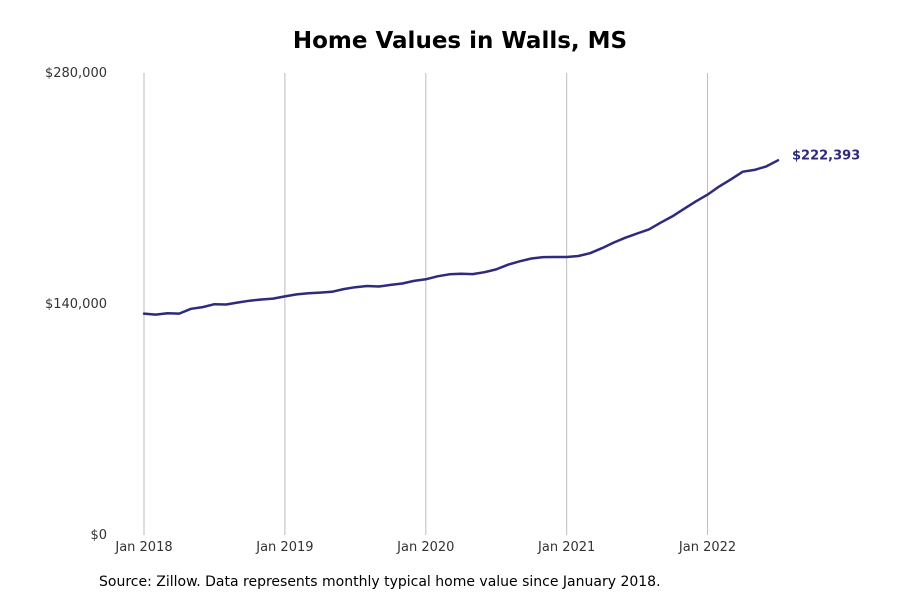 The image size is (900, 600). Describe the element at coordinates (284, 547) in the screenshot. I see `x-tick-label: Jan 2019` at that location.